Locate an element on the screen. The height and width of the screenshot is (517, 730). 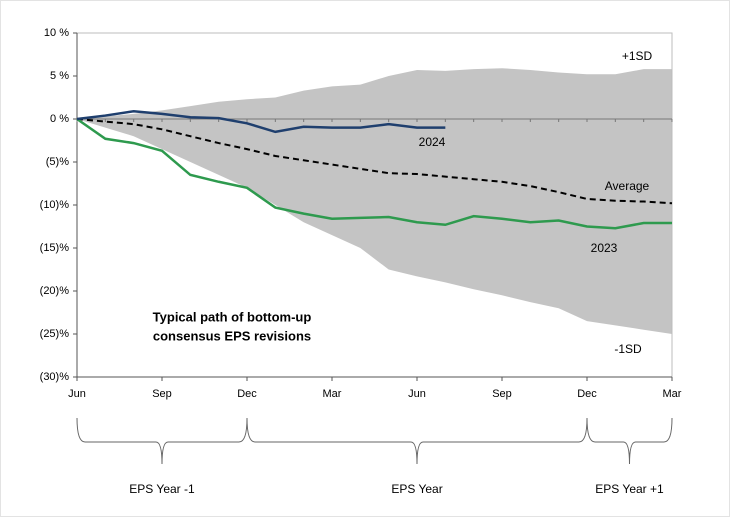
series-label: 2024 is located at coordinates (432, 142).